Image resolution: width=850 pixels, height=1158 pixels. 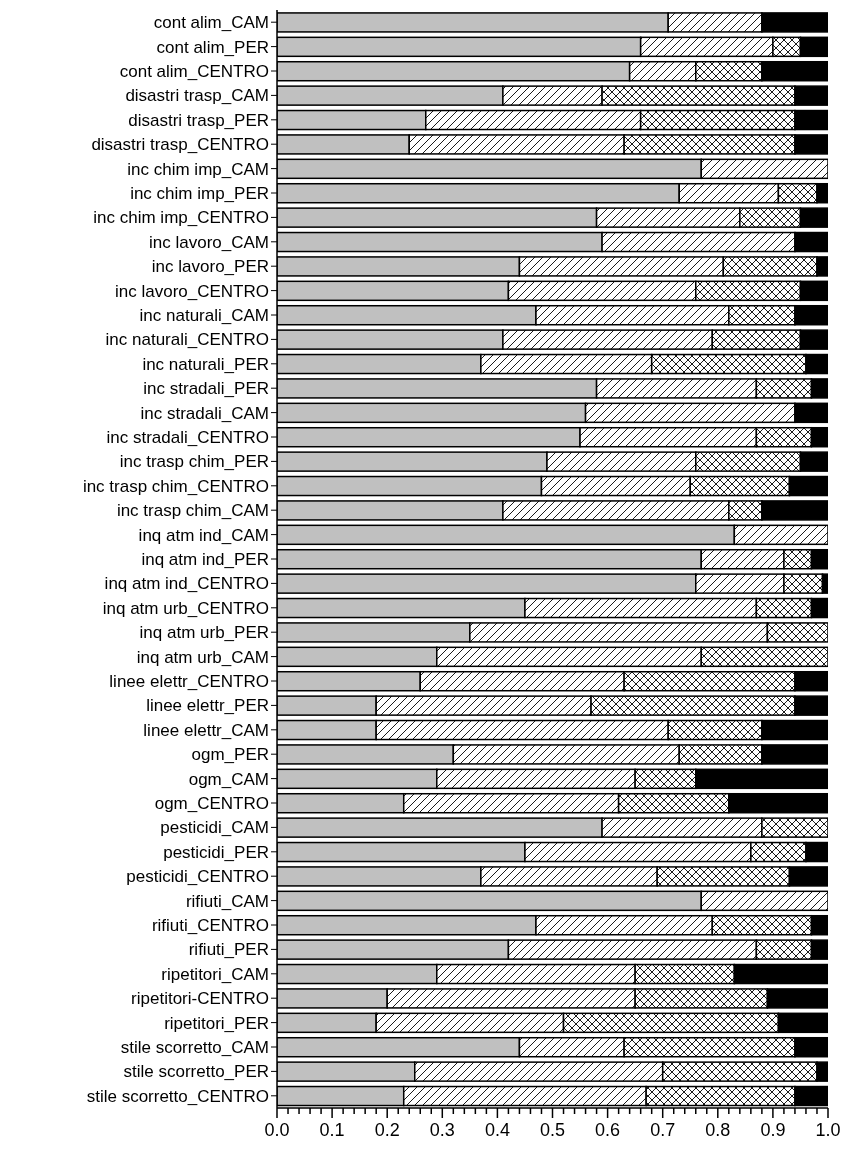 What do you see at coordinates (198, 120) in the screenshot?
I see `y-tick-label: disastri trasp_PER` at bounding box center [198, 120].